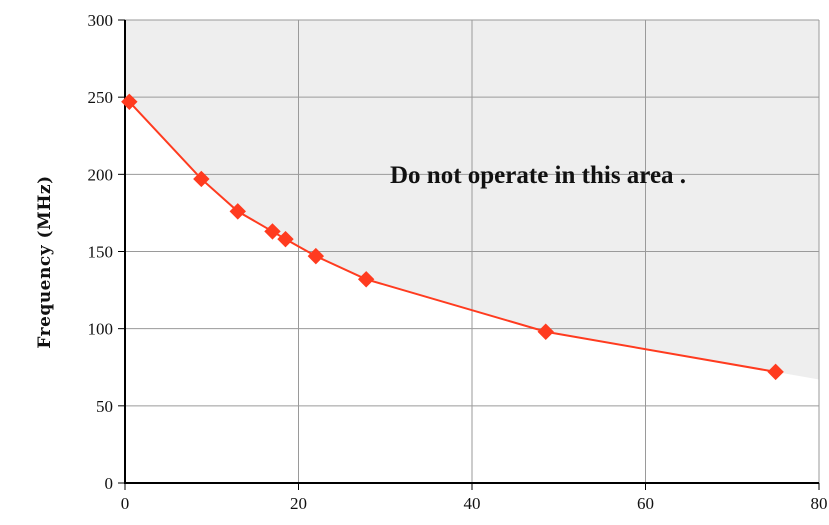 The image size is (829, 525). What do you see at coordinates (645, 503) in the screenshot?
I see `x-tick-label: 60` at bounding box center [645, 503].